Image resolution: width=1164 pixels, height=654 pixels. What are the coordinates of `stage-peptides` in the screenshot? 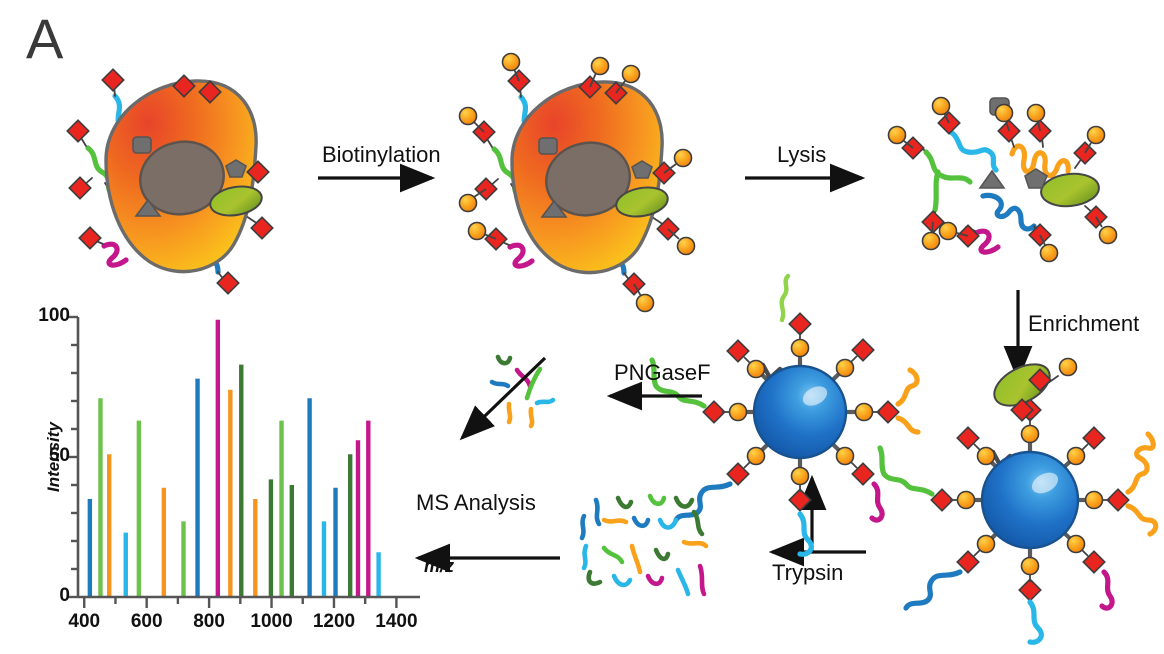 It's located at (644, 545).